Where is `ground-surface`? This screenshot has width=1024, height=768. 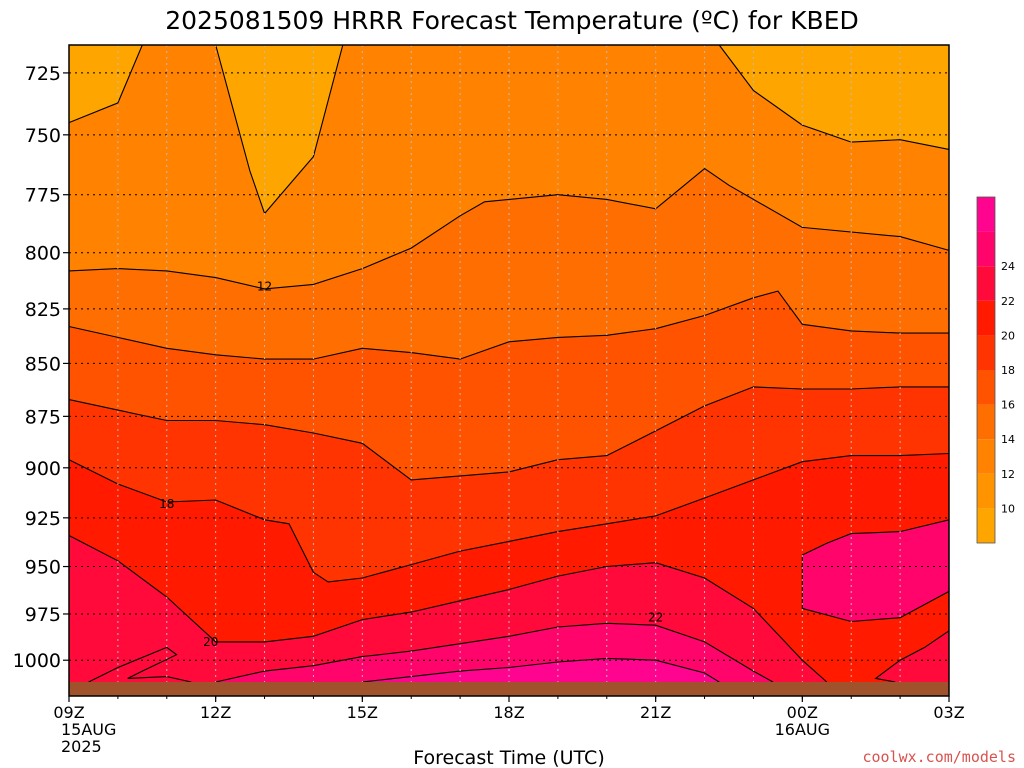 ground-surface is located at coordinates (509, 689).